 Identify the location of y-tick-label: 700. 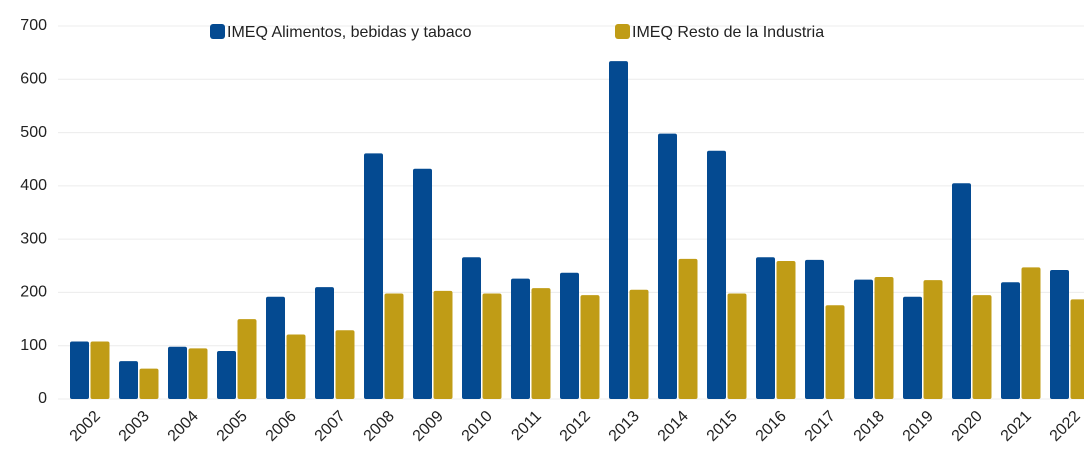
(33, 25).